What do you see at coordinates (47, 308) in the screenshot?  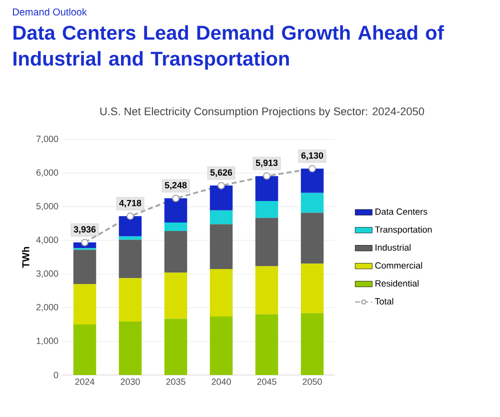 I see `y-tick-label: 2,000` at bounding box center [47, 308].